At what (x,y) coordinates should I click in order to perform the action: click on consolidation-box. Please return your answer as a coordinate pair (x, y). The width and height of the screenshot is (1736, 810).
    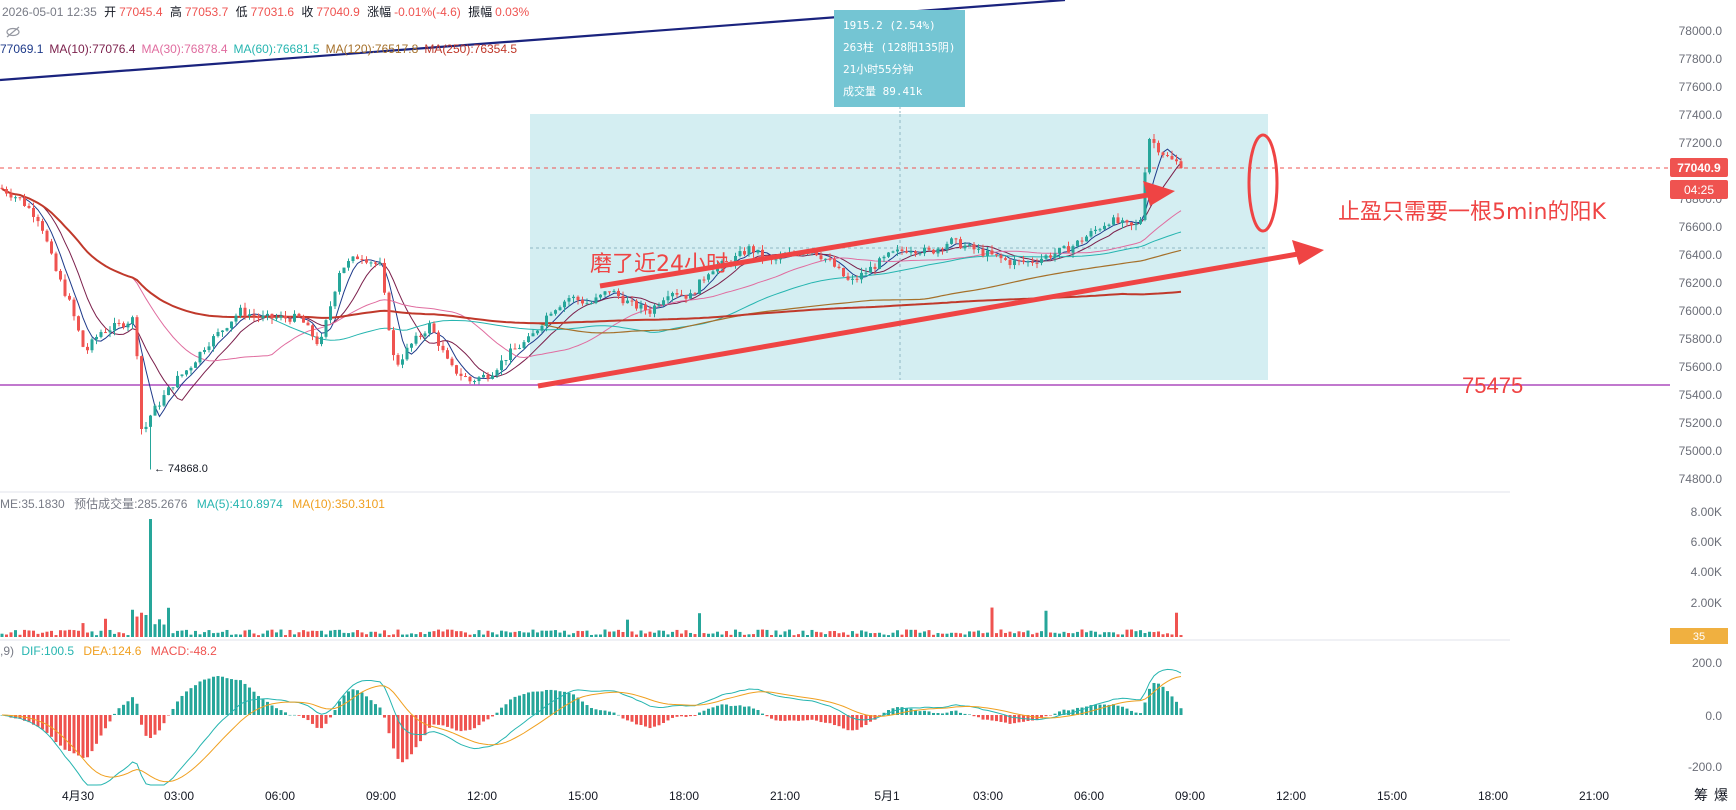
    Looking at the image, I should click on (899, 247).